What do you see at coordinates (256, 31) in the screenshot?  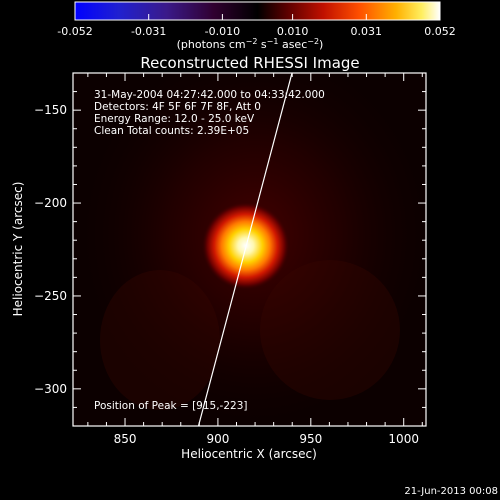 I see `colorbar-tick-labels: -0.052 -0.031 -0.010 0.010 0.031 0.052` at bounding box center [256, 31].